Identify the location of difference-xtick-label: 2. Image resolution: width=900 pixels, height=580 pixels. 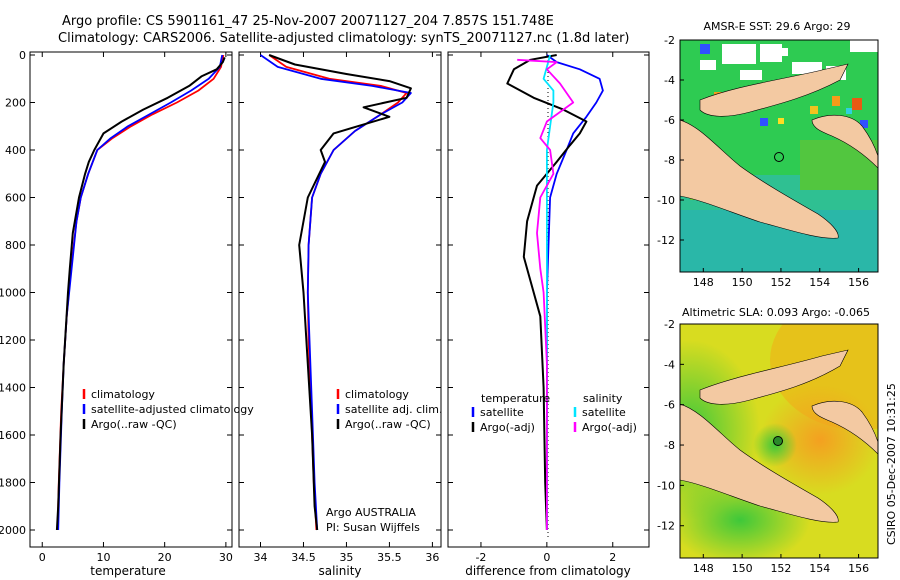
(612, 557).